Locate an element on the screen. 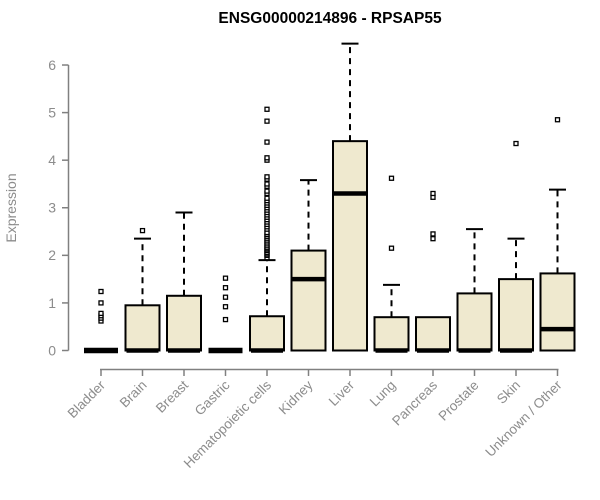 The width and height of the screenshot is (600, 500). box-group-kidney is located at coordinates (308, 265).